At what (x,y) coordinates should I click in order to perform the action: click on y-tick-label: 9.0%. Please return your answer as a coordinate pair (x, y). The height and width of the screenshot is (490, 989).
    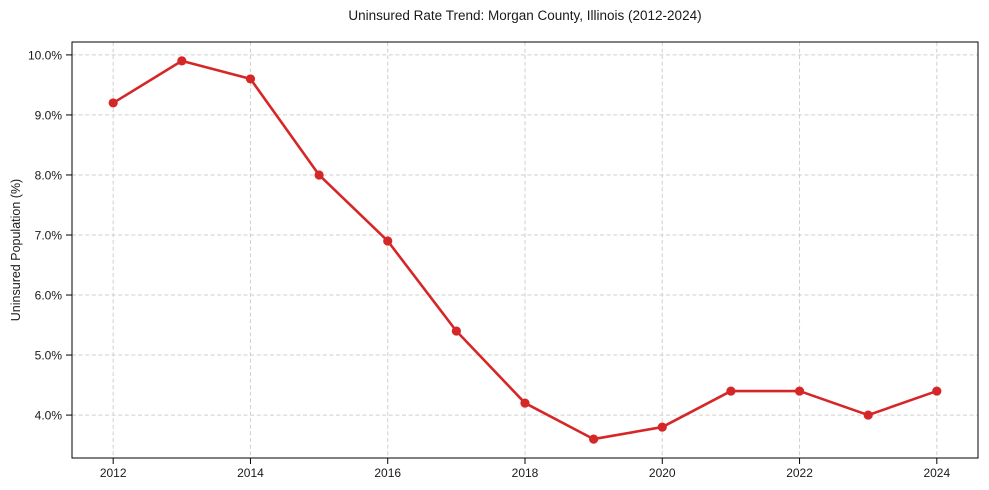
    Looking at the image, I should click on (49, 115).